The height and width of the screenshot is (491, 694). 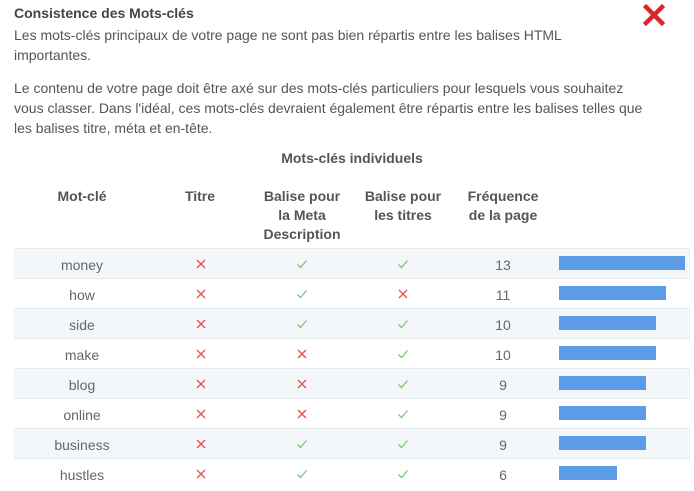 I want to click on keyword-cell: business, so click(x=82, y=445).